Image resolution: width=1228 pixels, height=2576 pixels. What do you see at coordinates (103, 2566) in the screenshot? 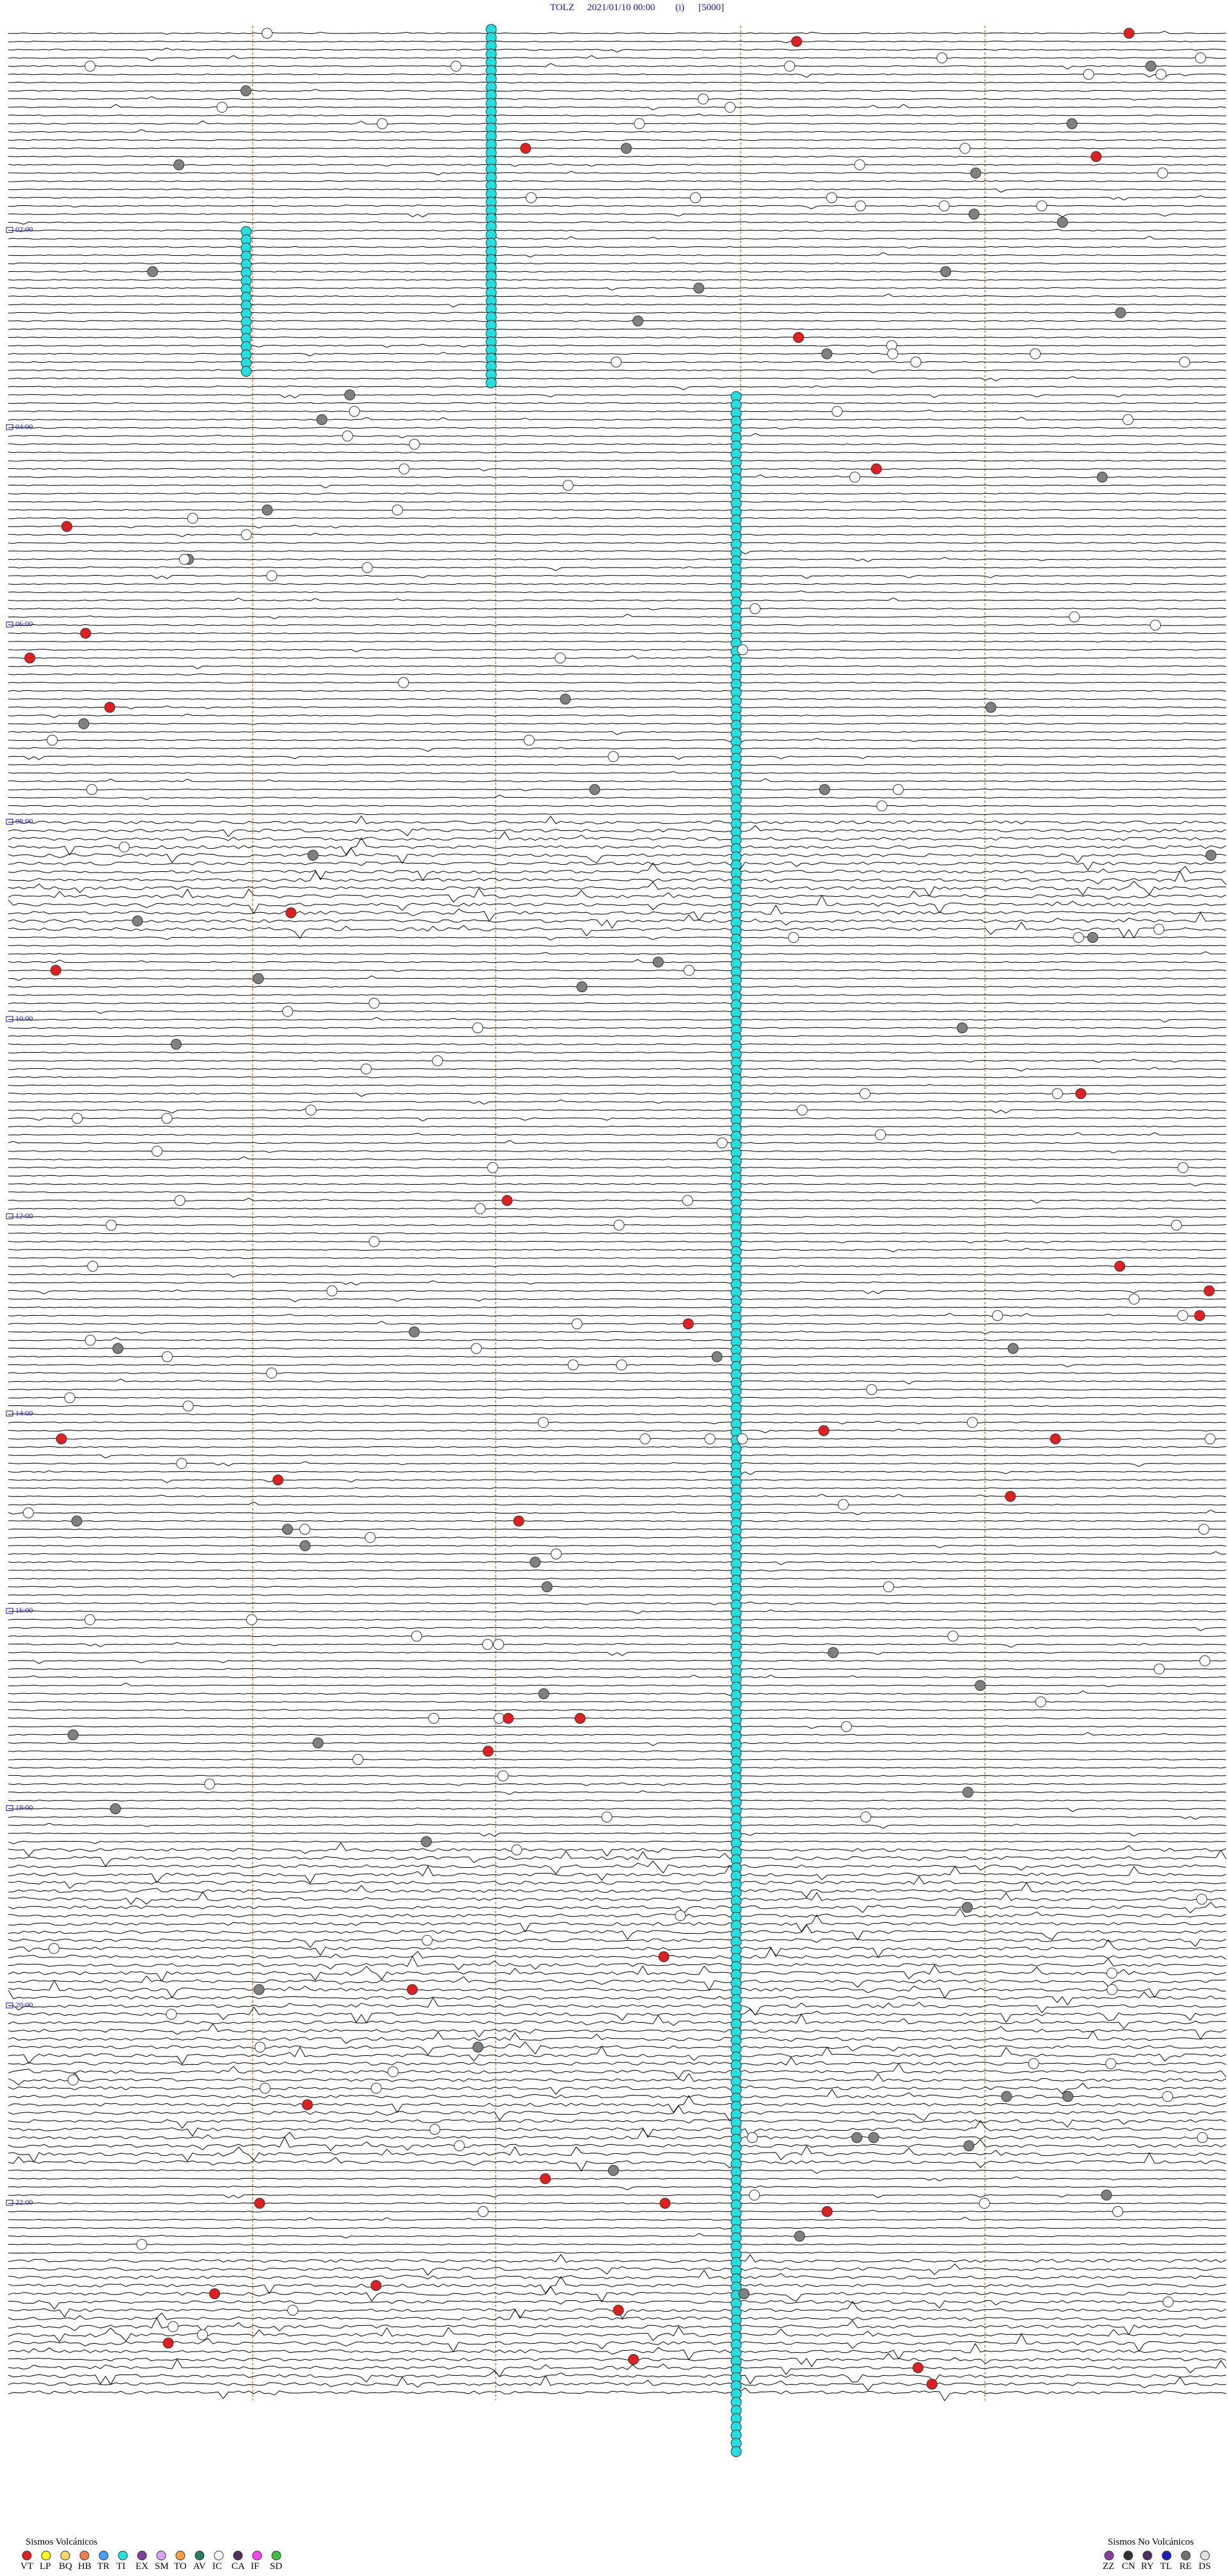
I see `legend-code: TR` at bounding box center [103, 2566].